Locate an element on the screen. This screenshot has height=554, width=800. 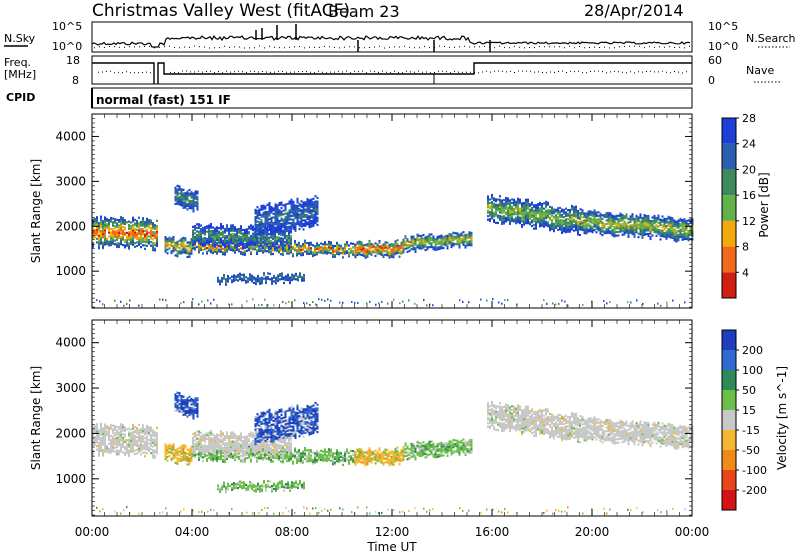
freq-tick-top: 18 is located at coordinates (73, 60).